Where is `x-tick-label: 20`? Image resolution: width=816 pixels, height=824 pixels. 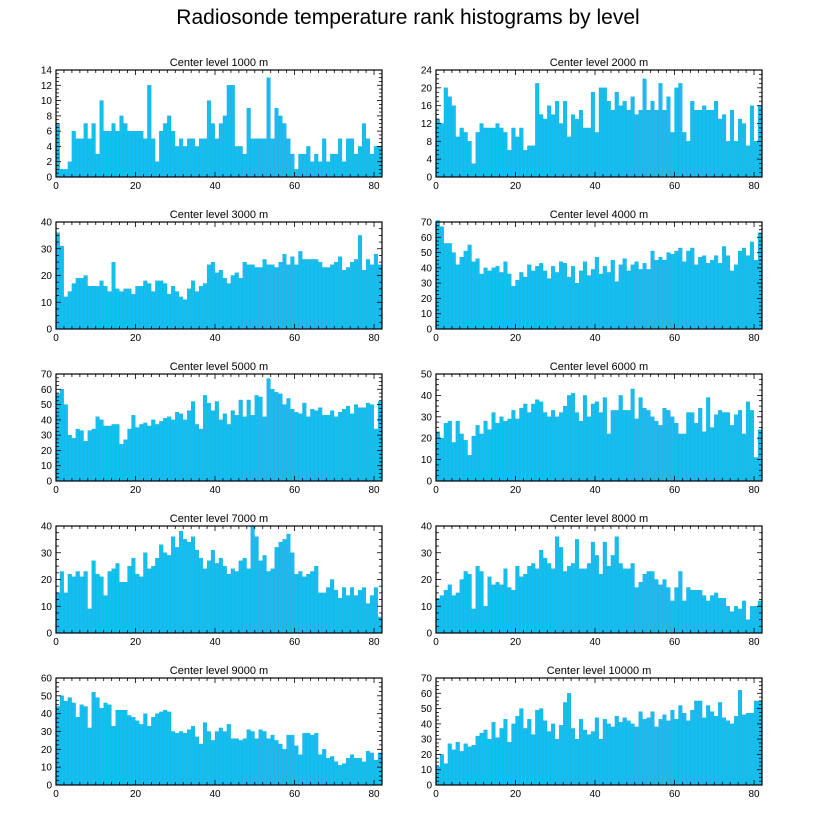
x-tick-label: 20 is located at coordinates (136, 490).